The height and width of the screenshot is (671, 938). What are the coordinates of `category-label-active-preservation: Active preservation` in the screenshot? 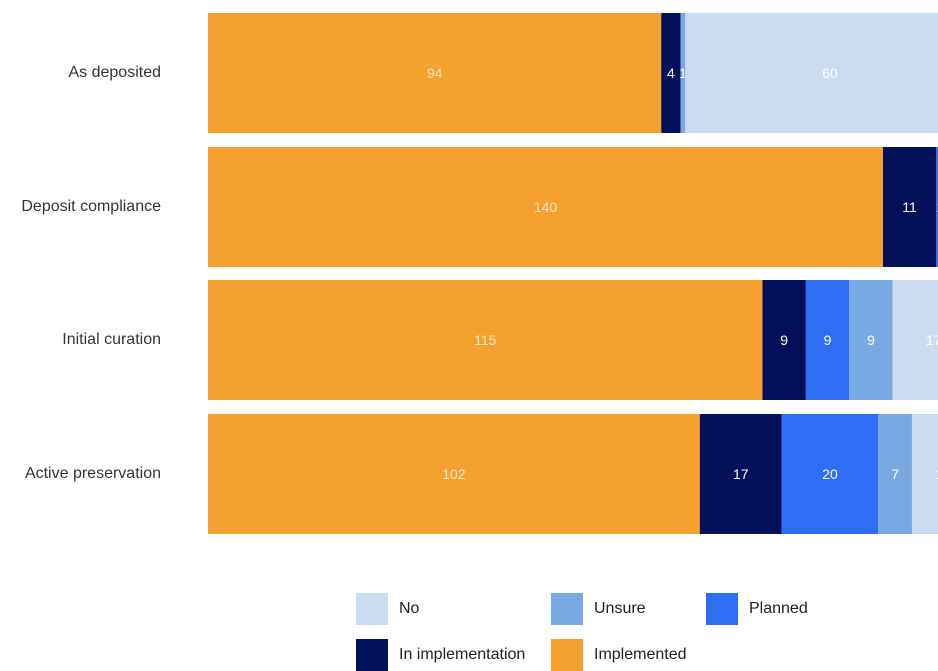 It's located at (92, 473).